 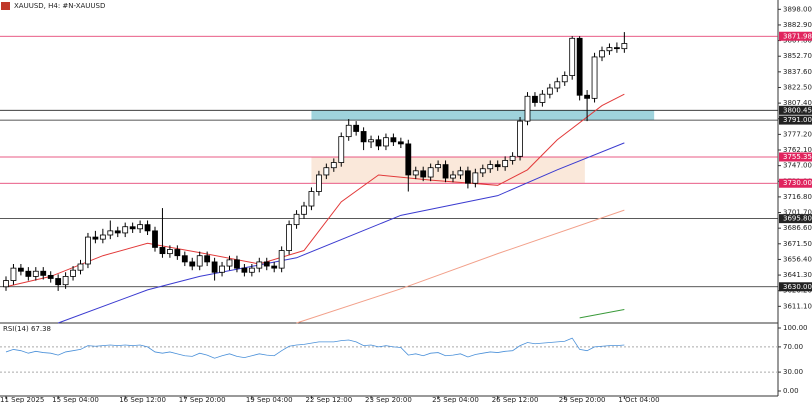 What do you see at coordinates (797, 150) in the screenshot?
I see `y-tick-label: 3762.10` at bounding box center [797, 150].